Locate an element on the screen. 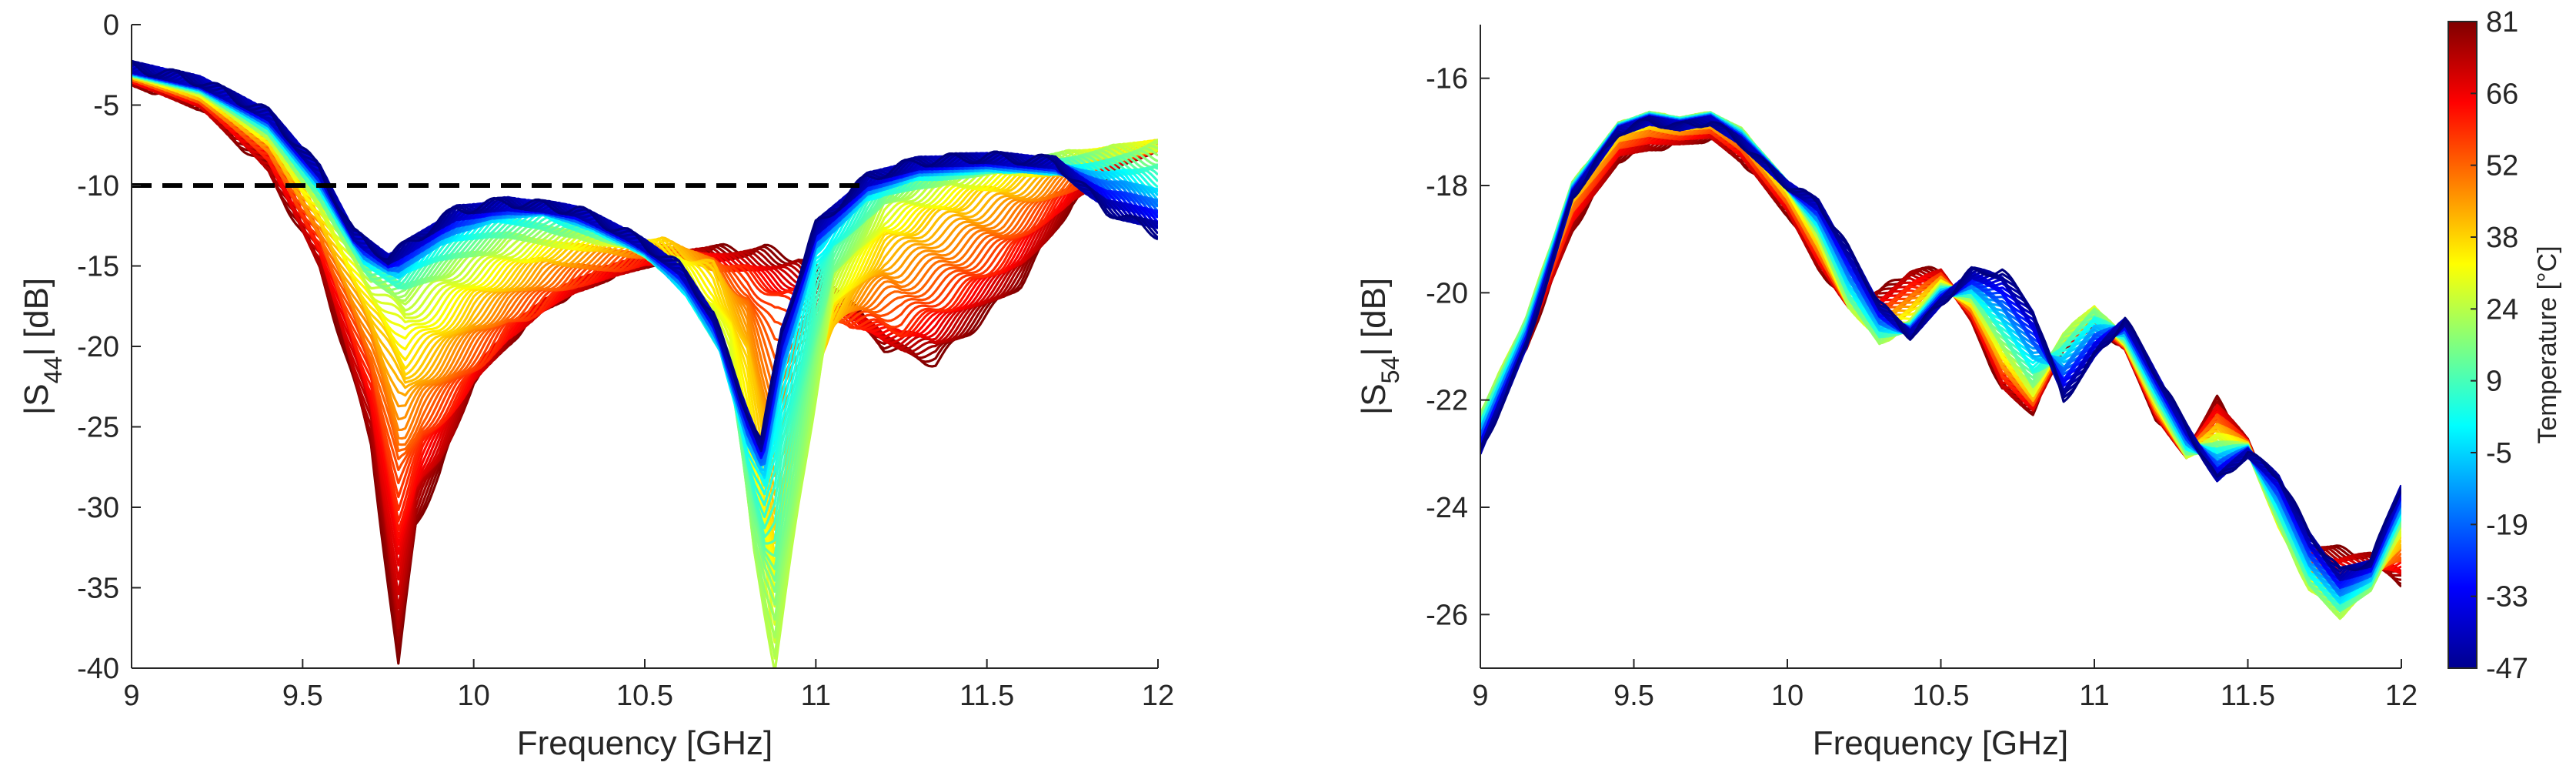  colorbar-tick-label: 81 is located at coordinates (2502, 22).